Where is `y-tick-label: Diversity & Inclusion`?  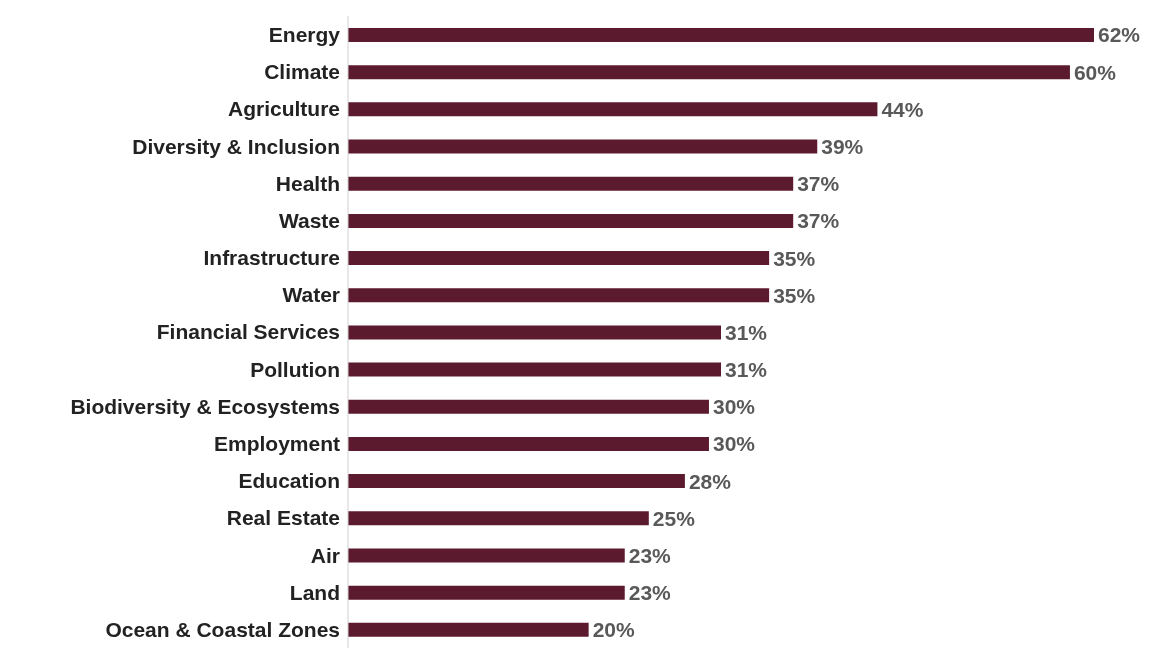 y-tick-label: Diversity & Inclusion is located at coordinates (236, 146).